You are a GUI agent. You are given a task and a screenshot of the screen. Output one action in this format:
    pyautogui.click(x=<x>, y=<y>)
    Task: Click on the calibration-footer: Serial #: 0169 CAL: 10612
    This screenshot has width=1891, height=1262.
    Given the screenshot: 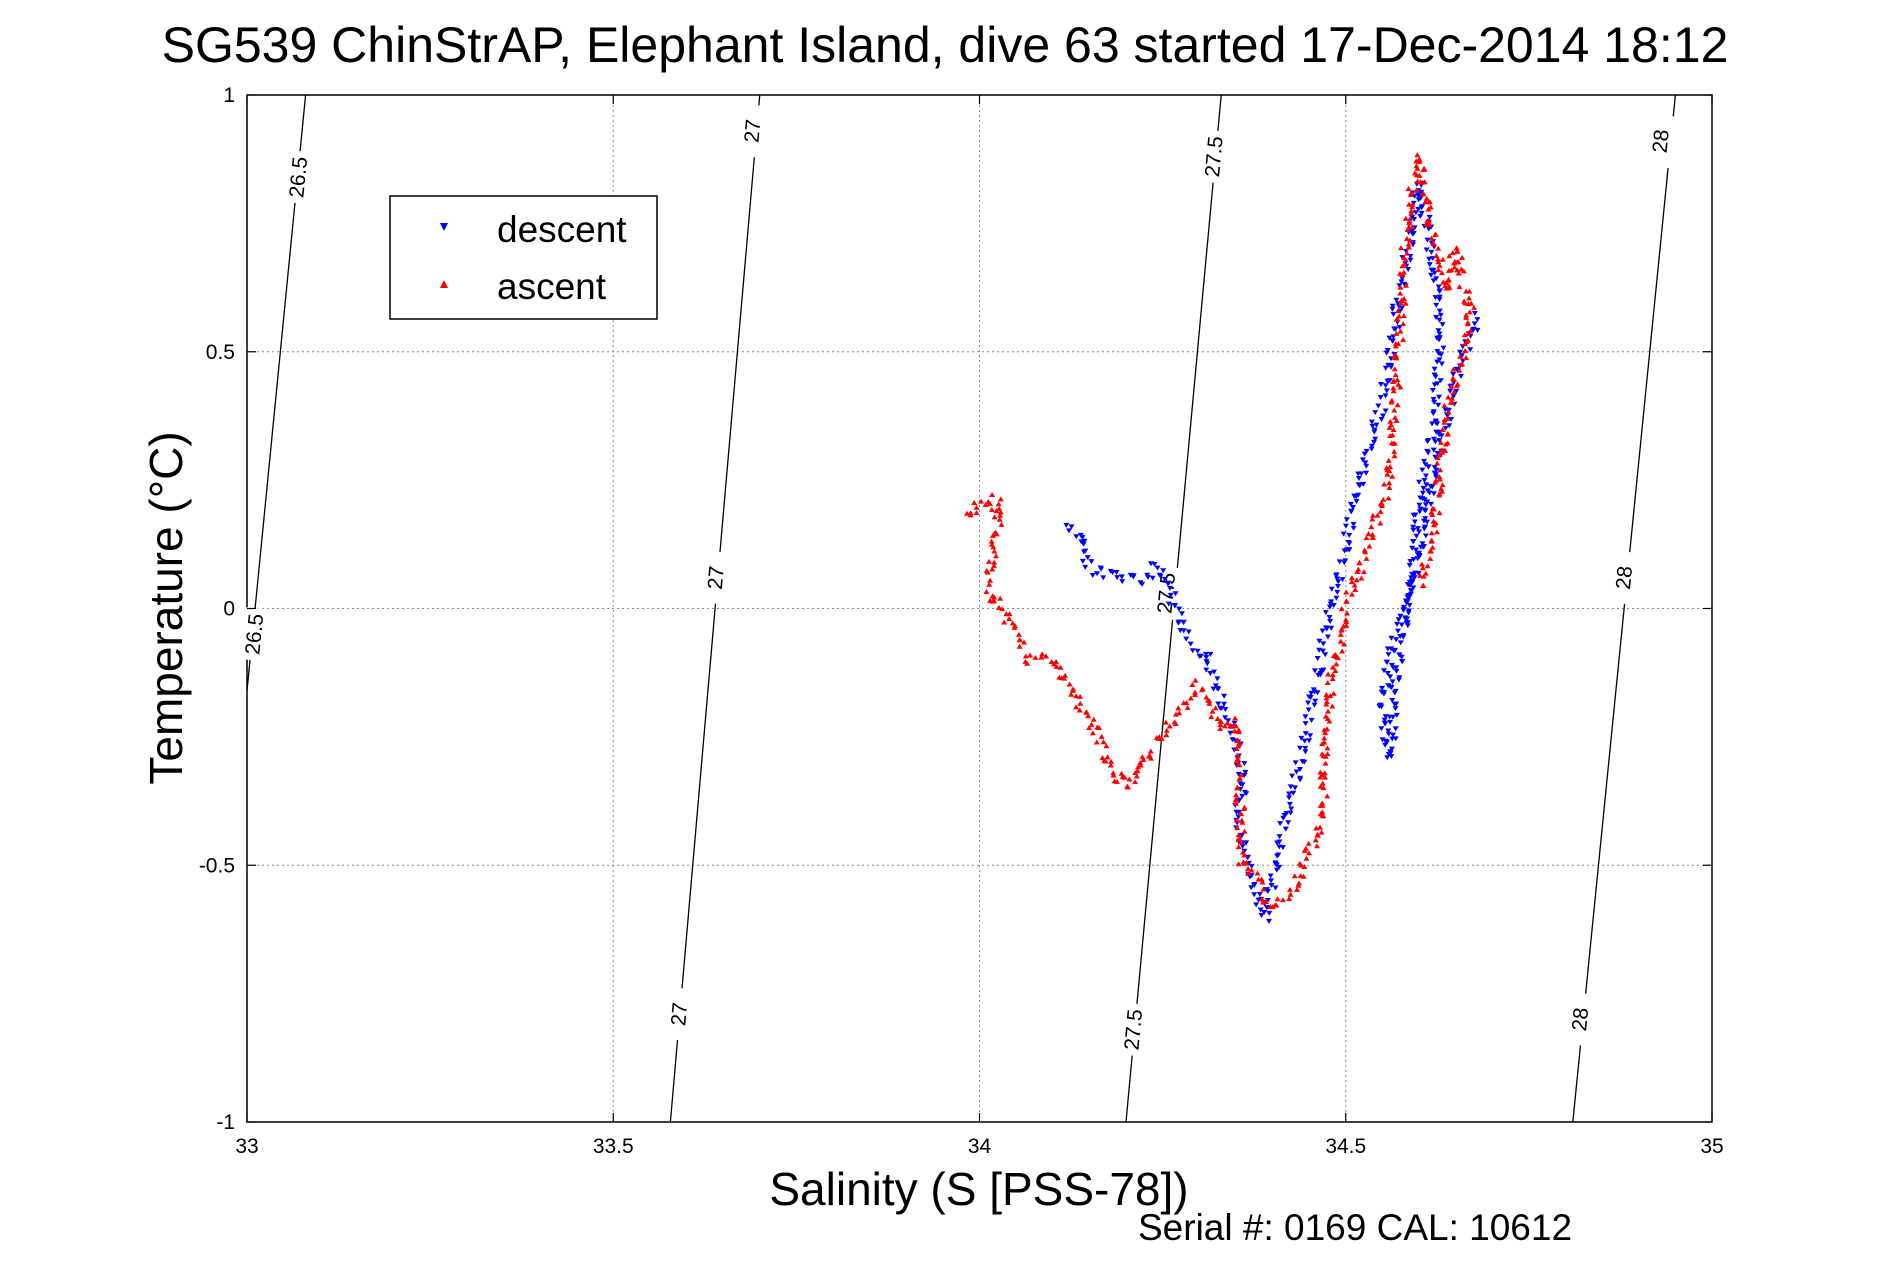 What is the action you would take?
    pyautogui.click(x=1355, y=1227)
    